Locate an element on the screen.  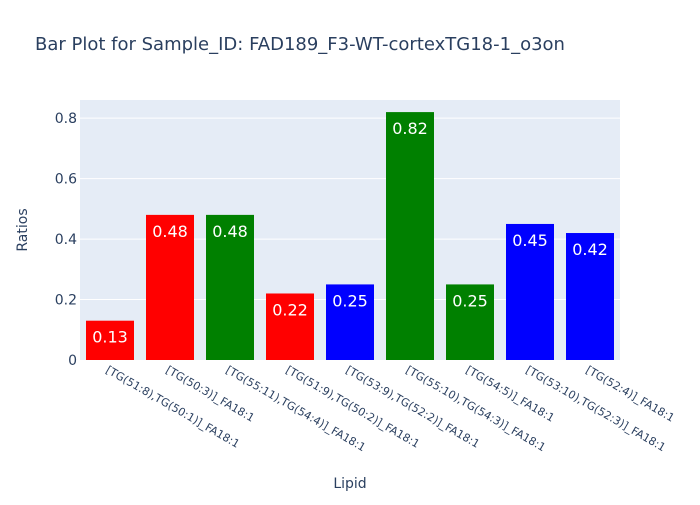
y-tick-label: 0.8 is located at coordinates (66, 119).